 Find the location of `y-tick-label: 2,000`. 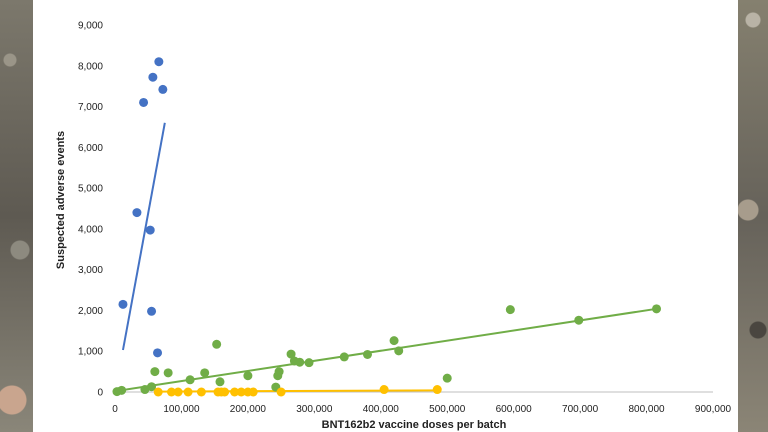

y-tick-label: 2,000 is located at coordinates (90, 311).